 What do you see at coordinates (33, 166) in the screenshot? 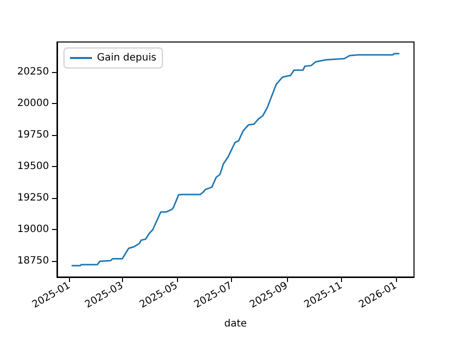
I see `y-tick-label: 19500` at bounding box center [33, 166].